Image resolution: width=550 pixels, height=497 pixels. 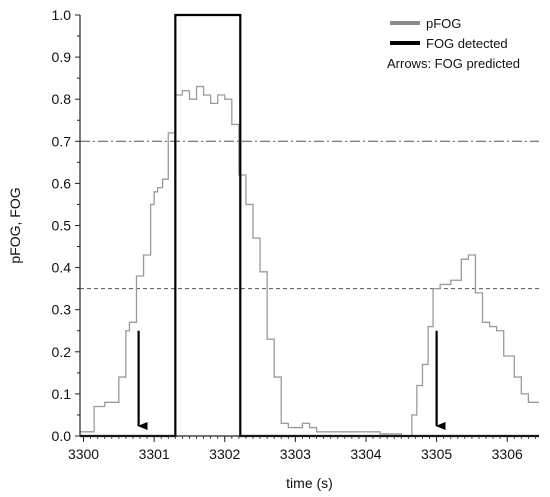 I want to click on legend-note: Arrows: FOG predicted, so click(x=453, y=63).